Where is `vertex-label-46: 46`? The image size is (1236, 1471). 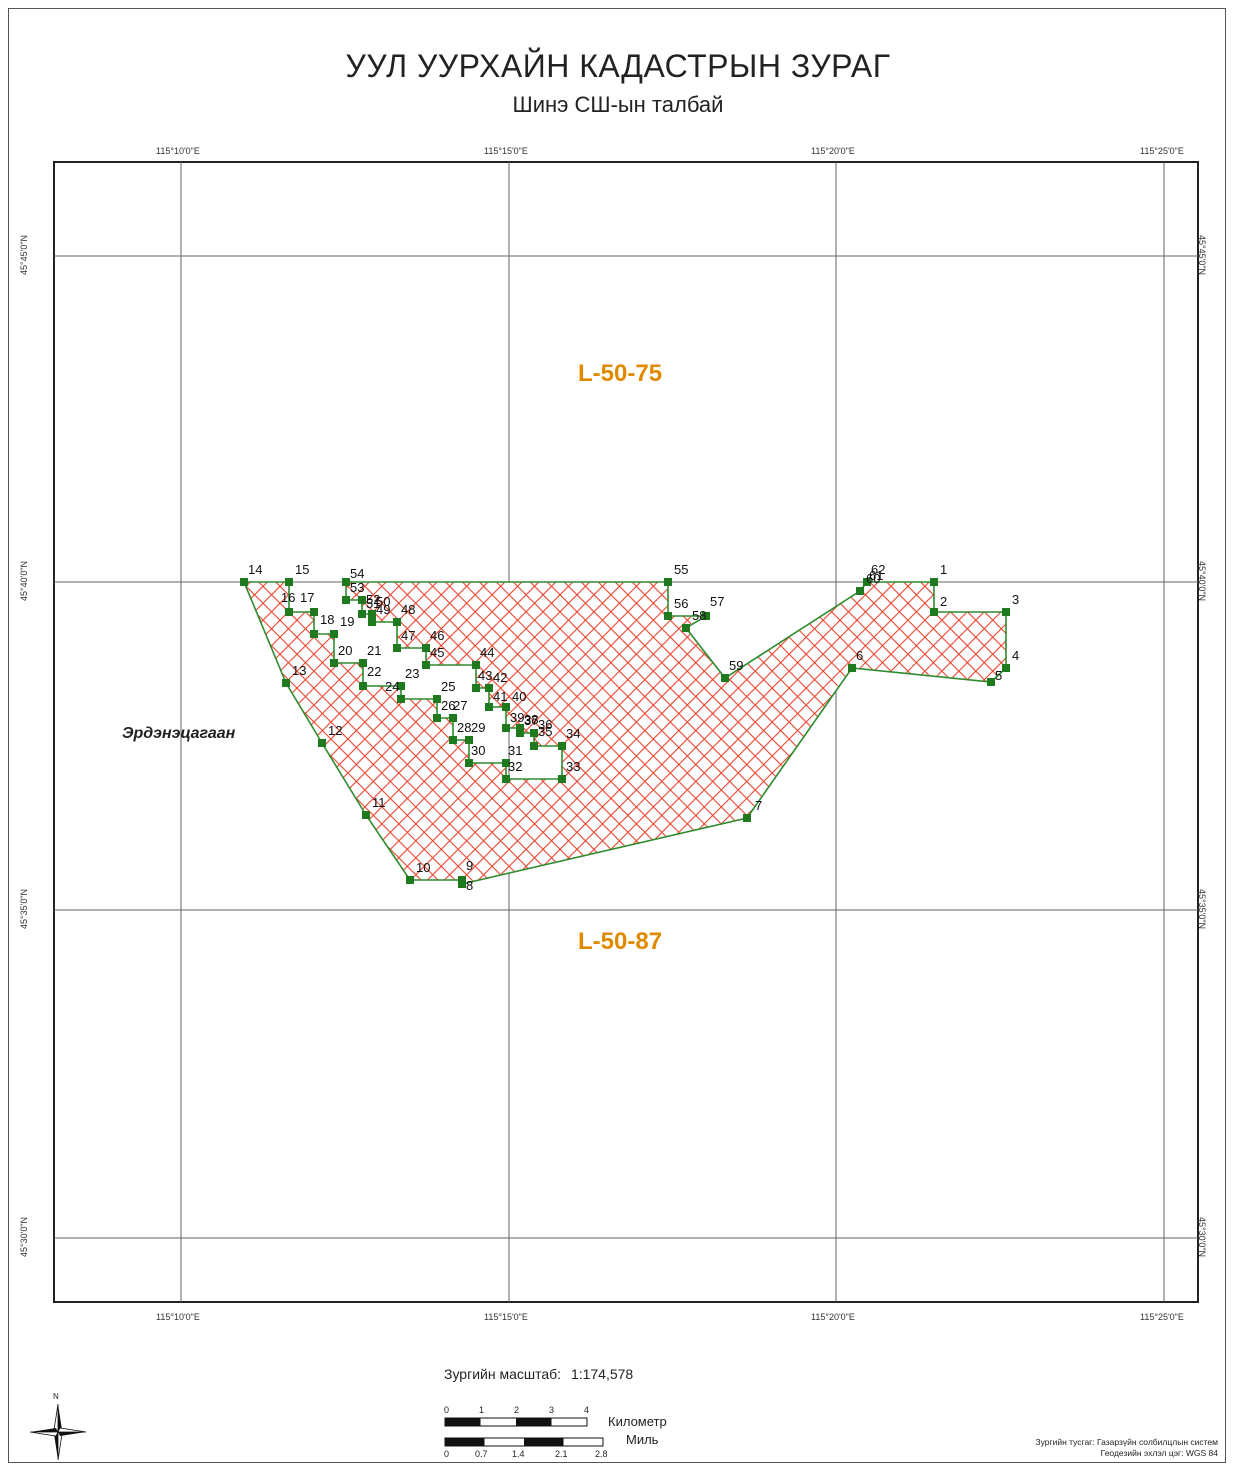
vertex-label-46: 46 is located at coordinates (437, 635).